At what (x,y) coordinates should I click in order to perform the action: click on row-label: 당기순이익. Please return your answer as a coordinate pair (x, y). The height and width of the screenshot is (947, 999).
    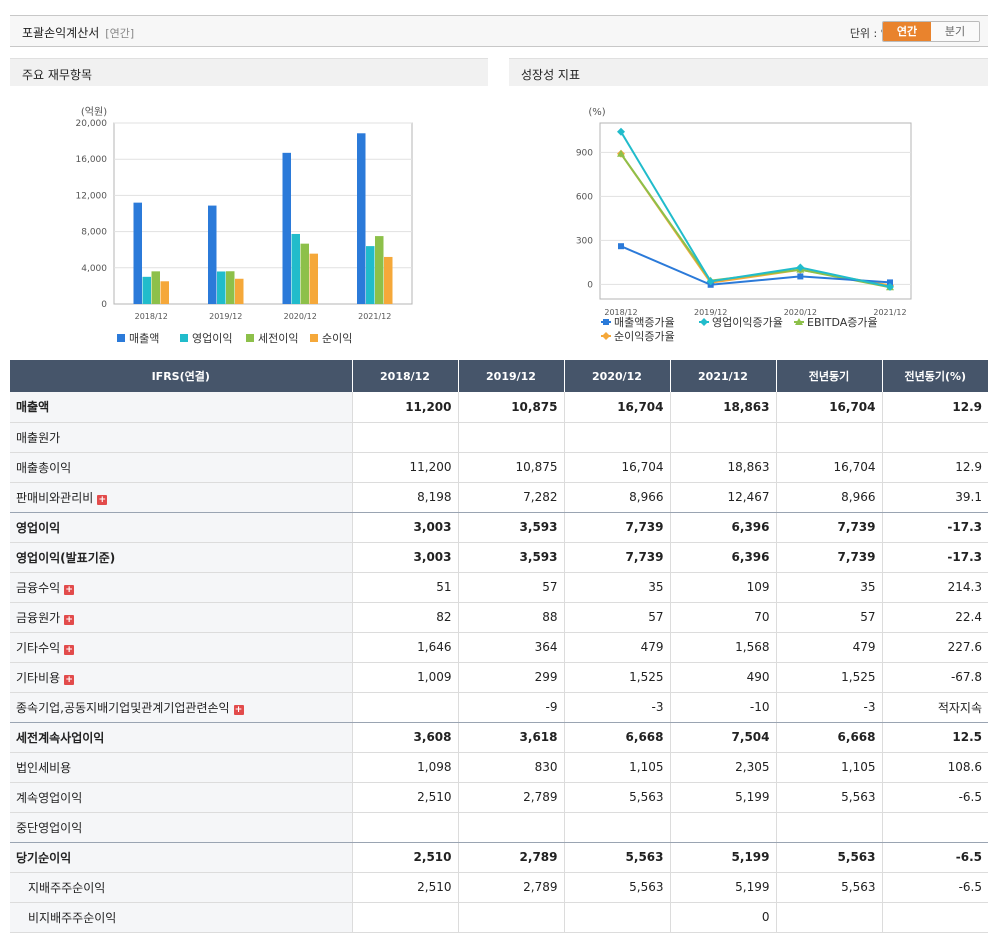
    Looking at the image, I should click on (181, 857).